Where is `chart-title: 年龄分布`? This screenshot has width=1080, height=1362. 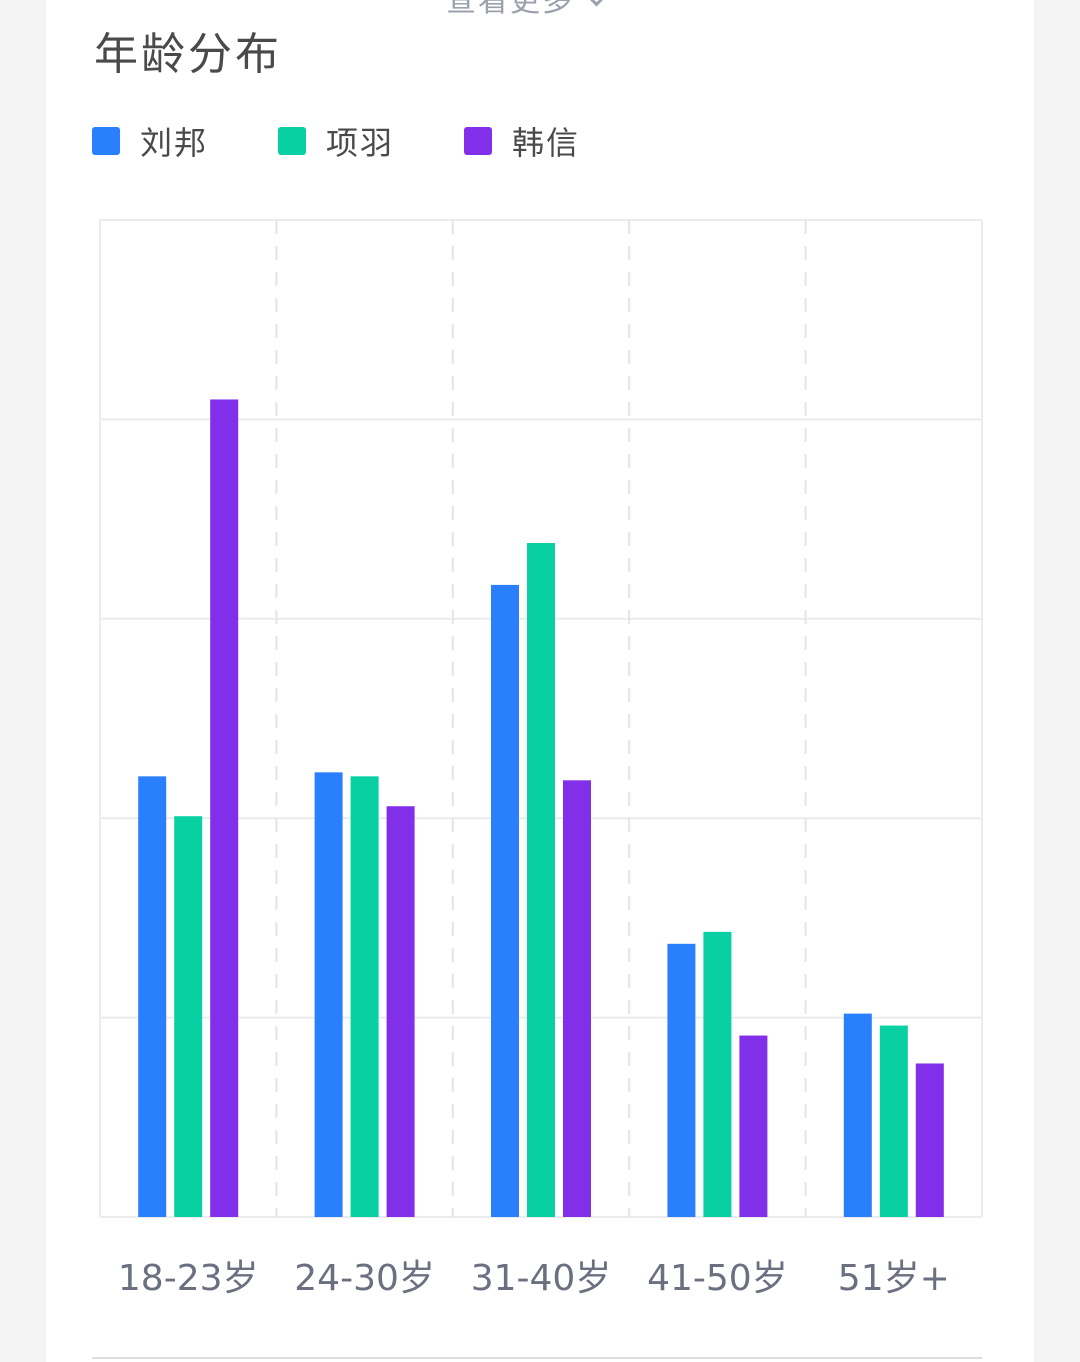
chart-title: 年龄分布 is located at coordinates (188, 54).